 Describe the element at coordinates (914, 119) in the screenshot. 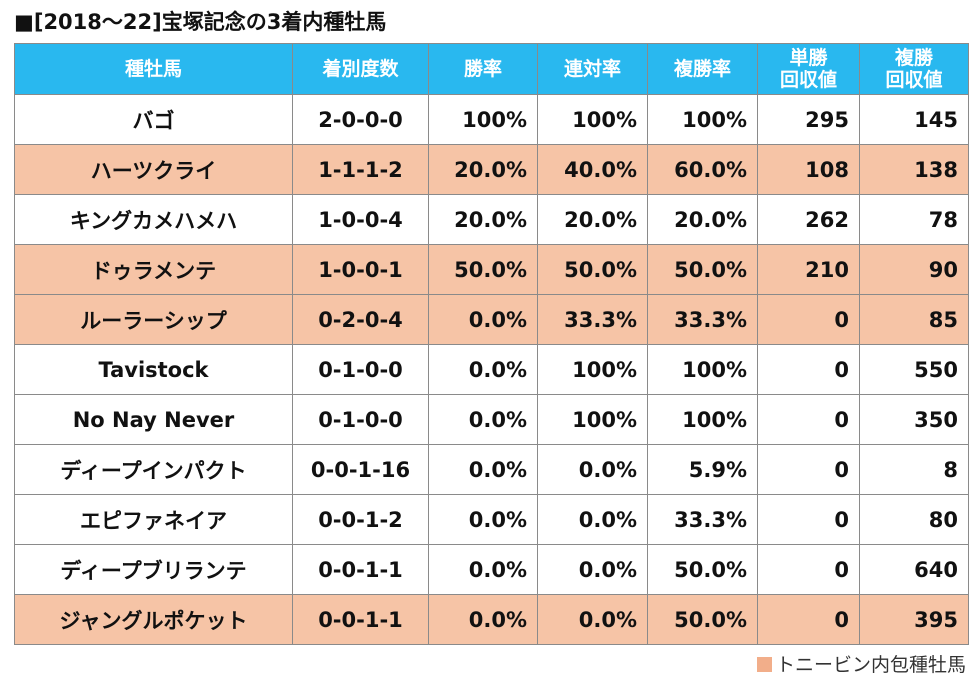

I see `cell-place-roi: 145` at that location.